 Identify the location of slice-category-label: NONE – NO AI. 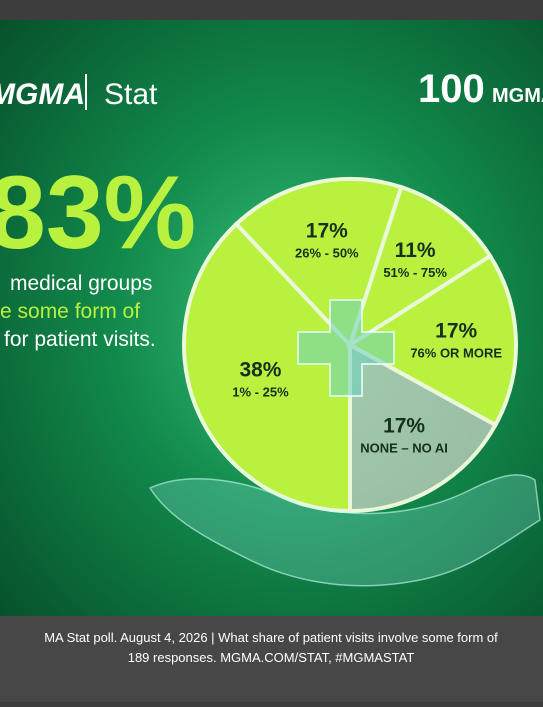
(404, 447).